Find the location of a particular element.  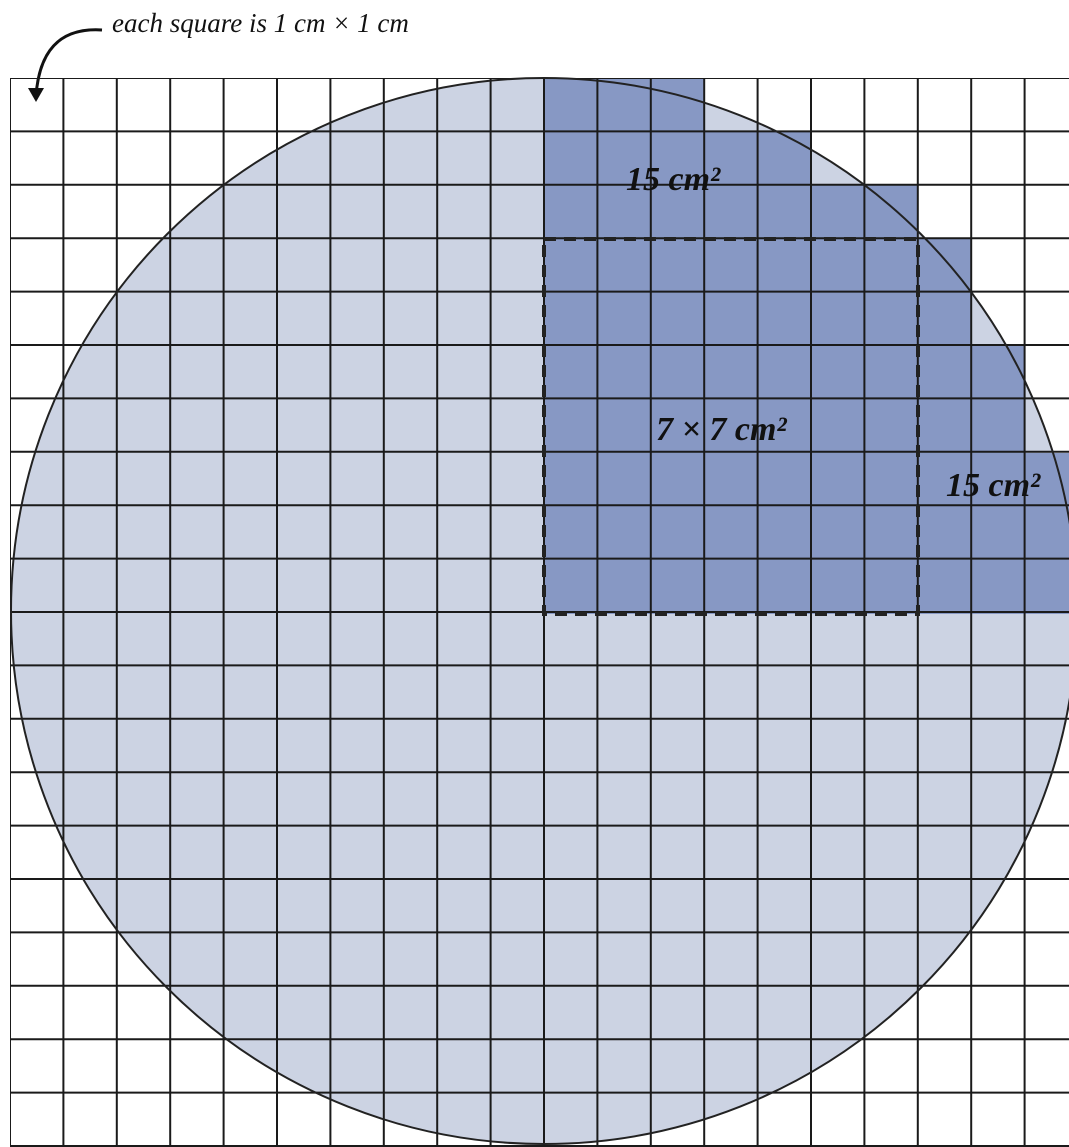

center-square-label: 7 × 7 cm² is located at coordinates (721, 429).